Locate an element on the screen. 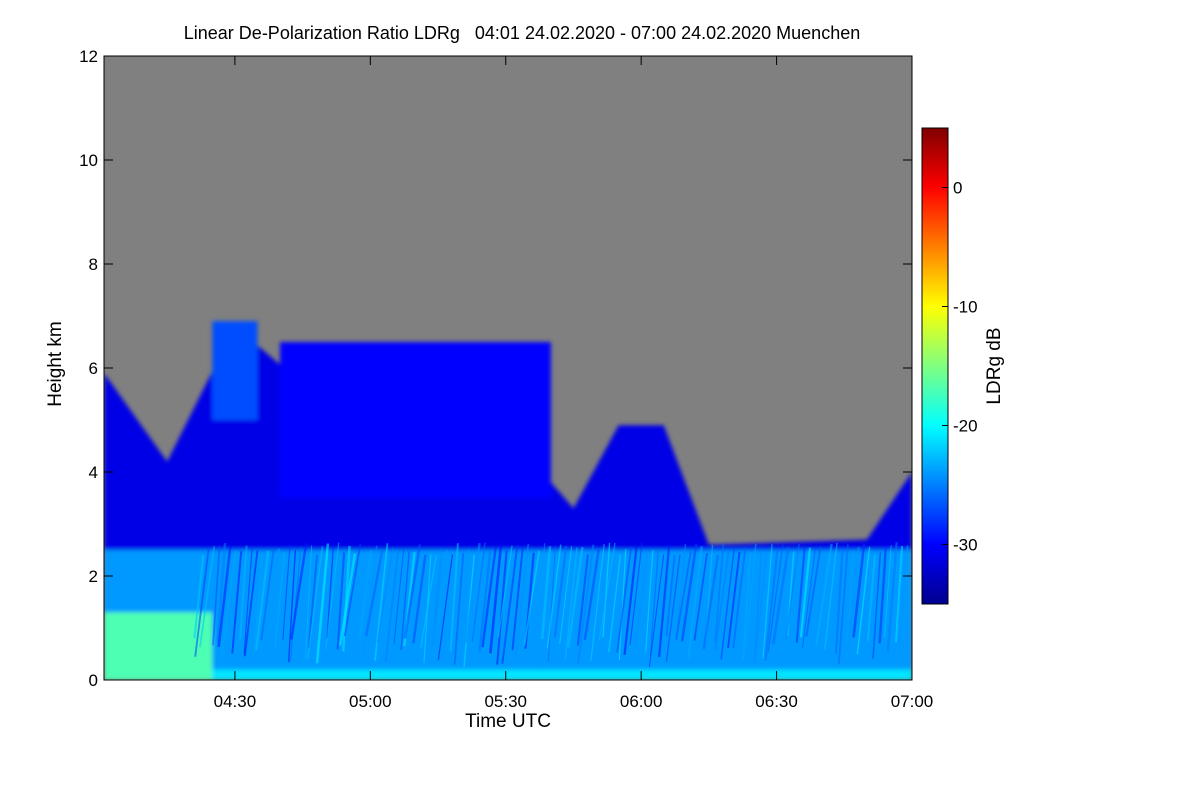 This screenshot has width=1200, height=800. y-tick-label: 0 is located at coordinates (93, 680).